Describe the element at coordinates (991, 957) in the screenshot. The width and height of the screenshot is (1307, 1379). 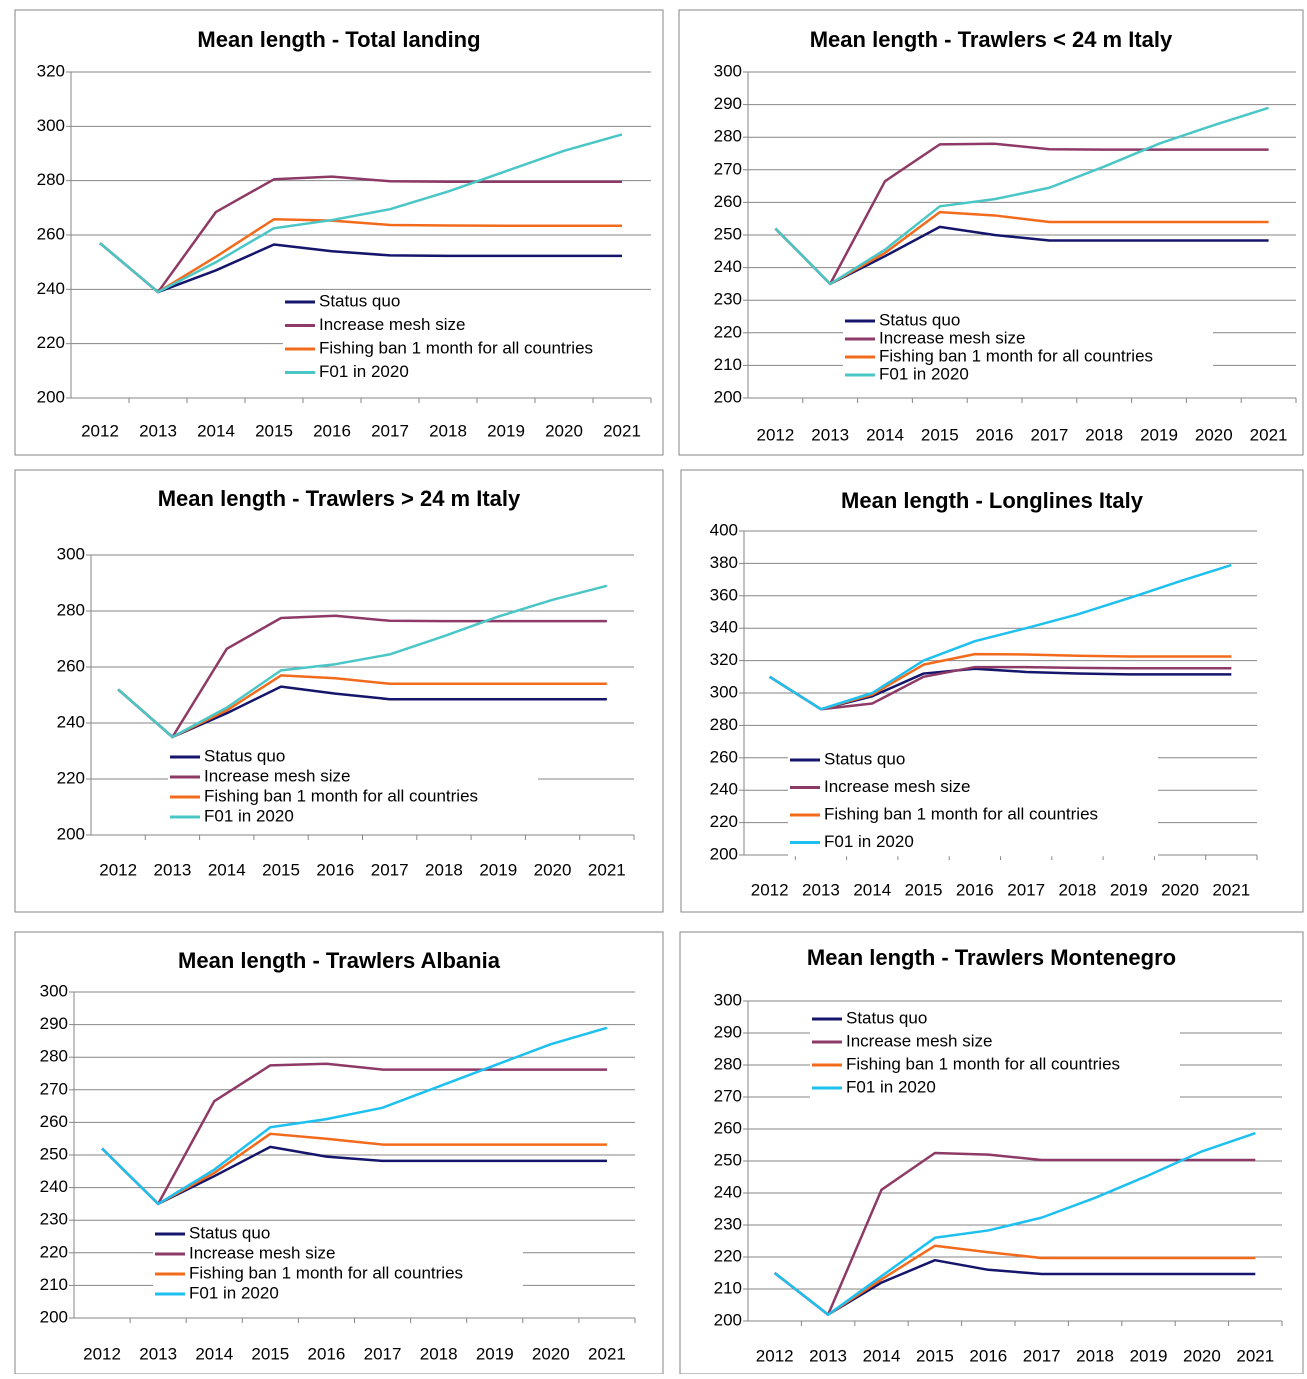
I see `chart-title: Mean length - Trawlers Montenegro` at that location.